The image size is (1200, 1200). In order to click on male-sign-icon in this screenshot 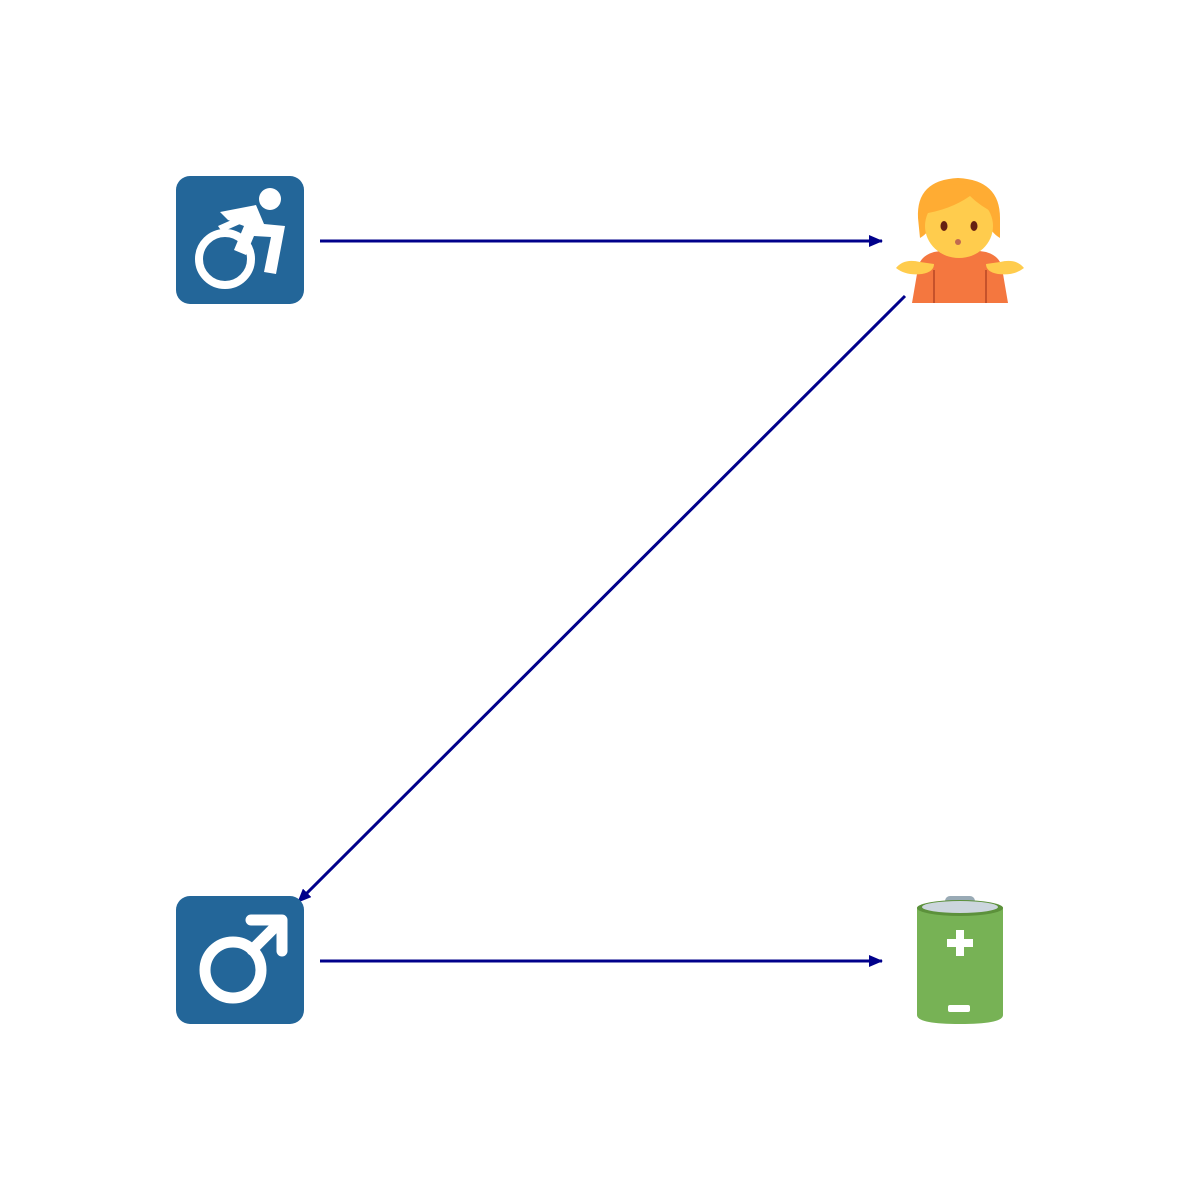, I will do `click(240, 960)`.